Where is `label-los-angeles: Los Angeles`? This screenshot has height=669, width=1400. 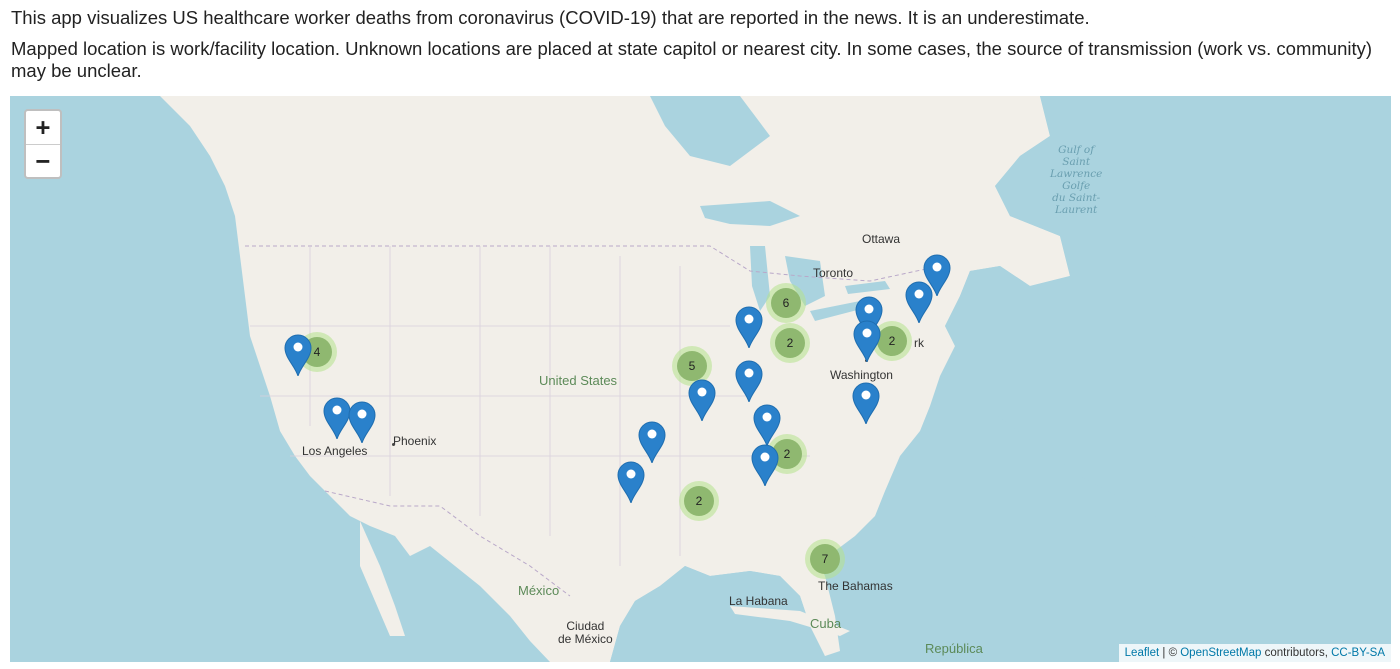
label-los-angeles: Los Angeles is located at coordinates (334, 451).